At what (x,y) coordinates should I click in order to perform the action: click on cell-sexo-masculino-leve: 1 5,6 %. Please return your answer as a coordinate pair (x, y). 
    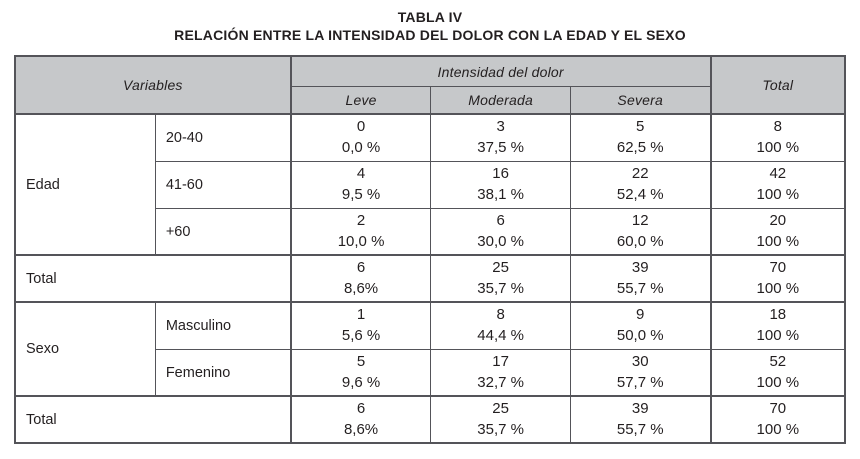
    Looking at the image, I should click on (360, 325).